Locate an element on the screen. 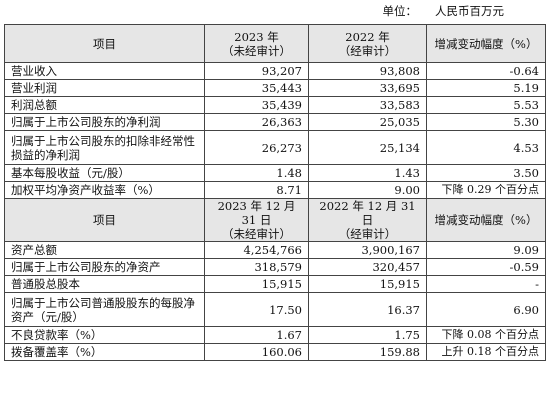 This screenshot has width=550, height=406. table-row: 拨备覆盖率（%） 160.06 159.88 上升 0.18 个百分点 is located at coordinates (275, 352).